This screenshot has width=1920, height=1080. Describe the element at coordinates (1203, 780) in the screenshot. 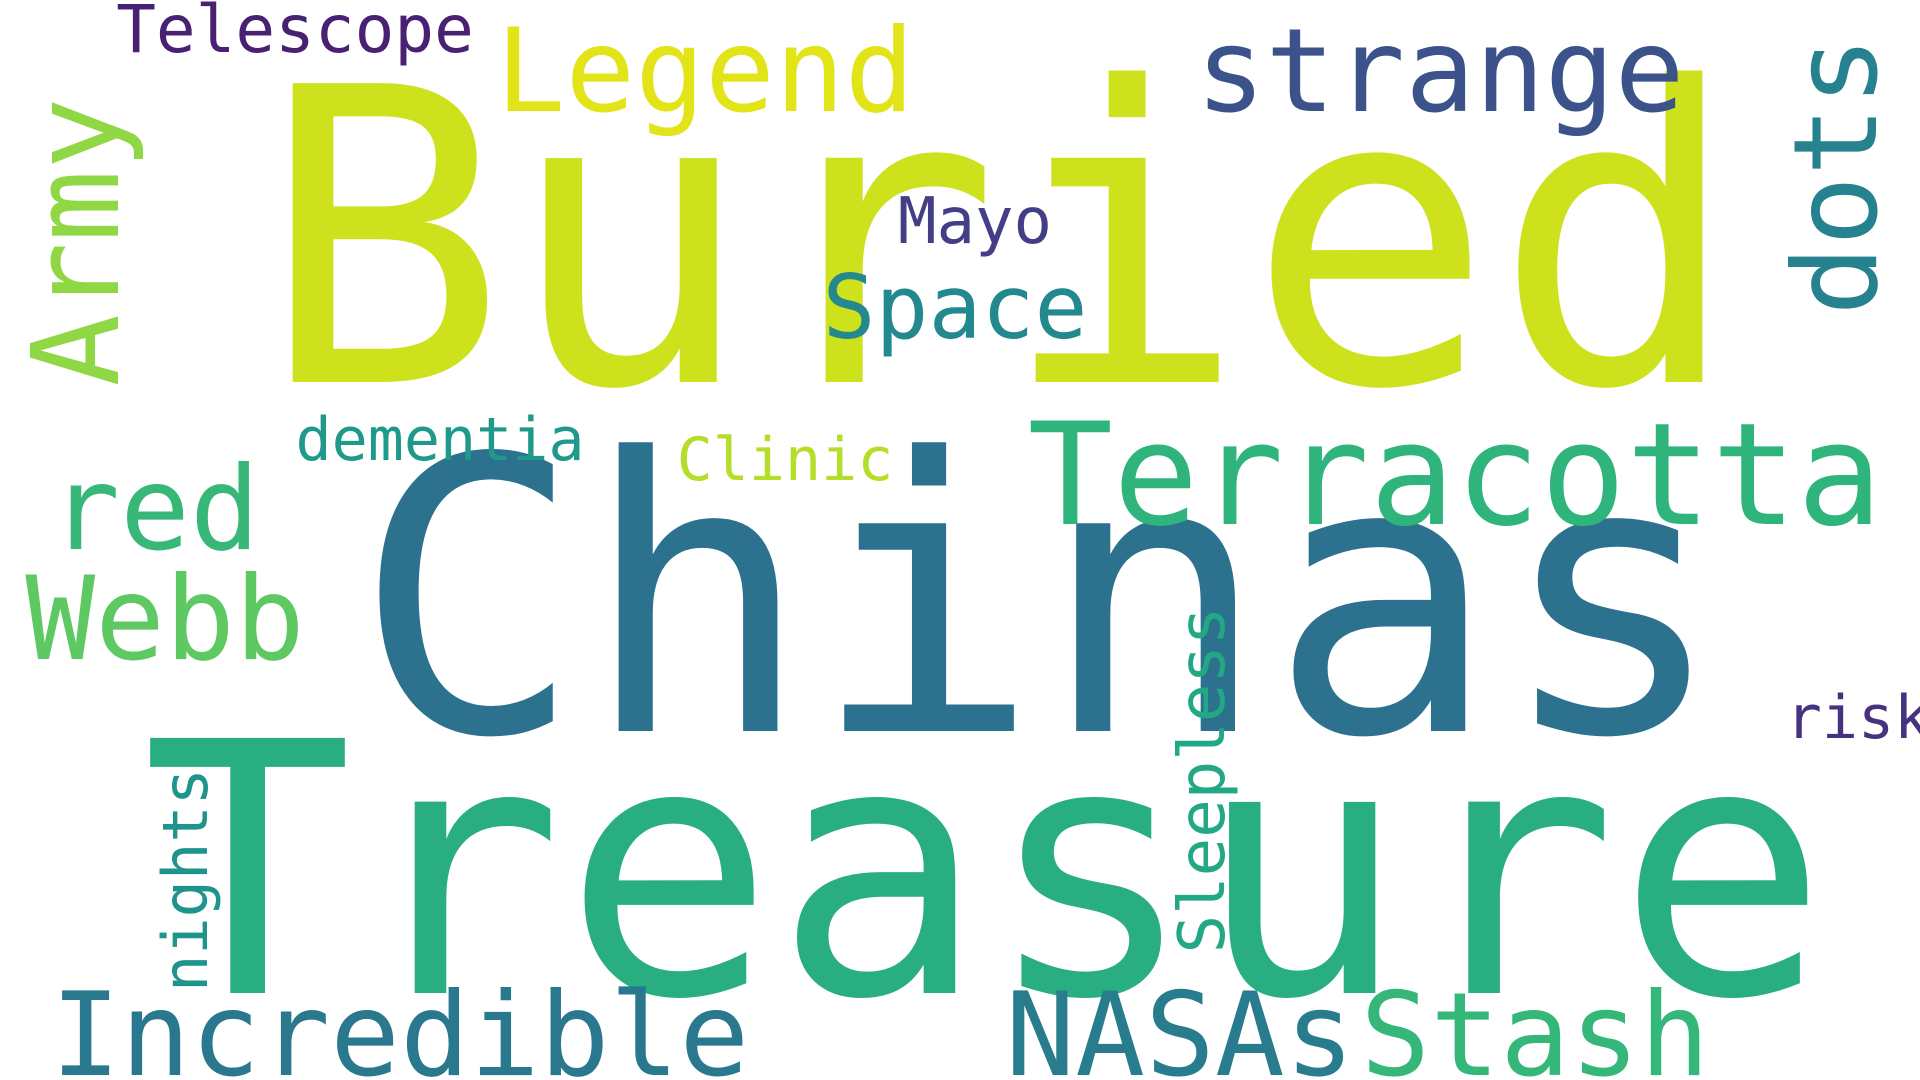

I see `word-sleepless: Sleepless` at that location.